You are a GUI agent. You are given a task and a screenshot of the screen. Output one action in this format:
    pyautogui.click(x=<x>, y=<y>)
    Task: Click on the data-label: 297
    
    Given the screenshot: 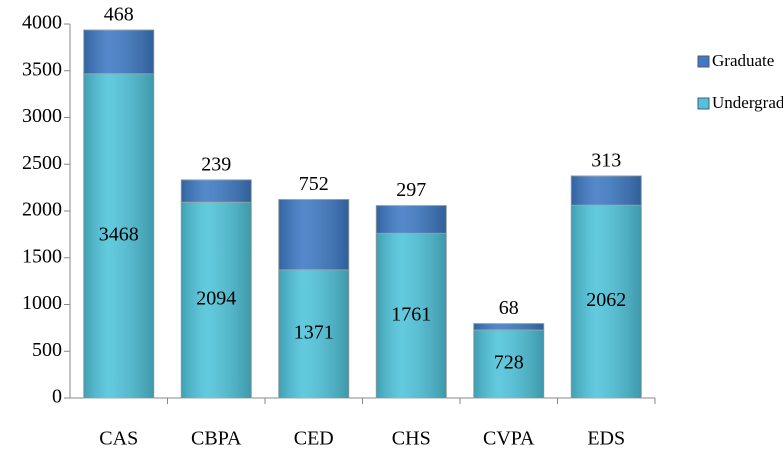 What is the action you would take?
    pyautogui.click(x=411, y=190)
    